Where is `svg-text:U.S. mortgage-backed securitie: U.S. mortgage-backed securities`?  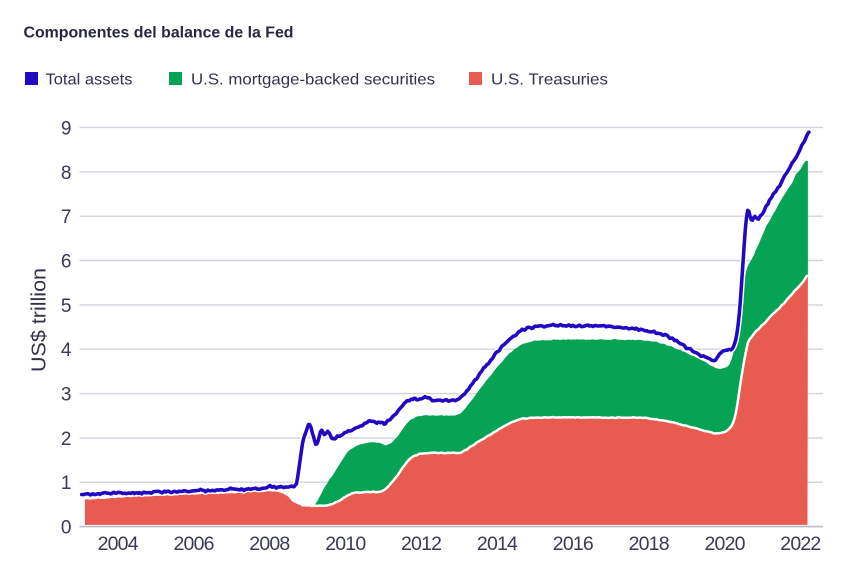 svg-text:U.S. mortgage-backed securitie: U.S. mortgage-backed securities is located at coordinates (313, 80).